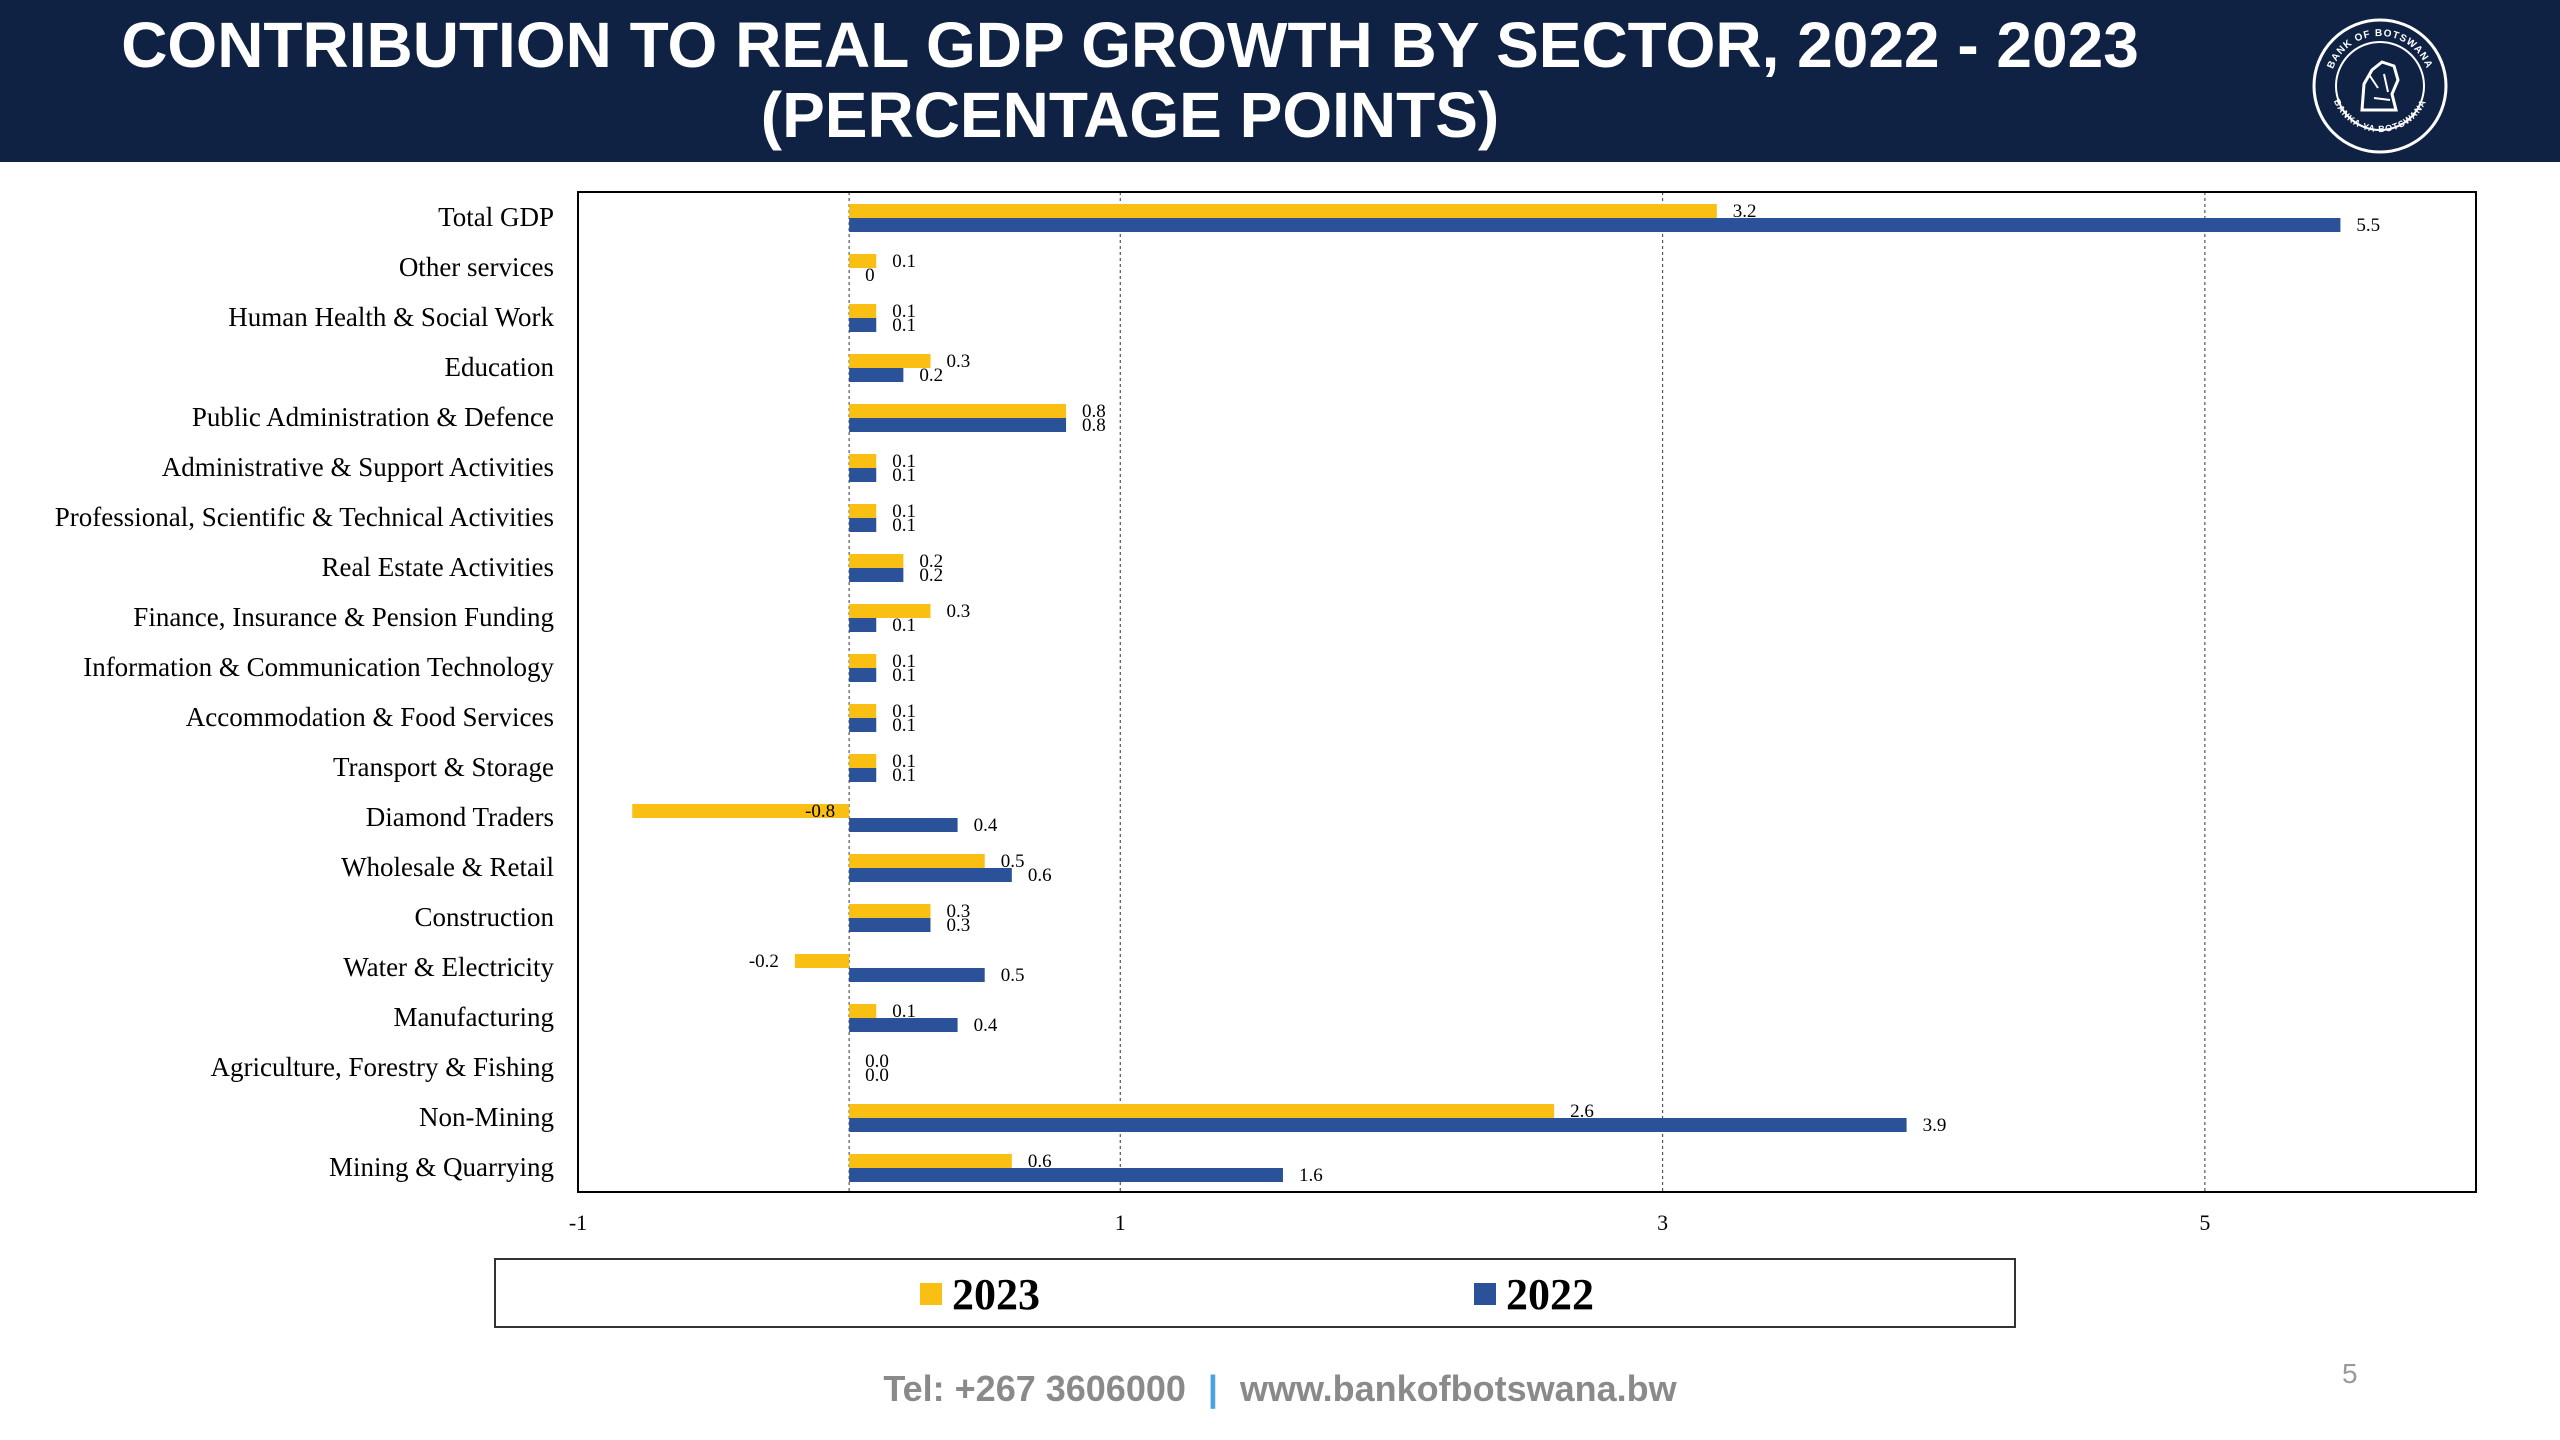 The width and height of the screenshot is (2560, 1440). Describe the element at coordinates (931, 1294) in the screenshot. I see `legend-swatch-2023` at that location.